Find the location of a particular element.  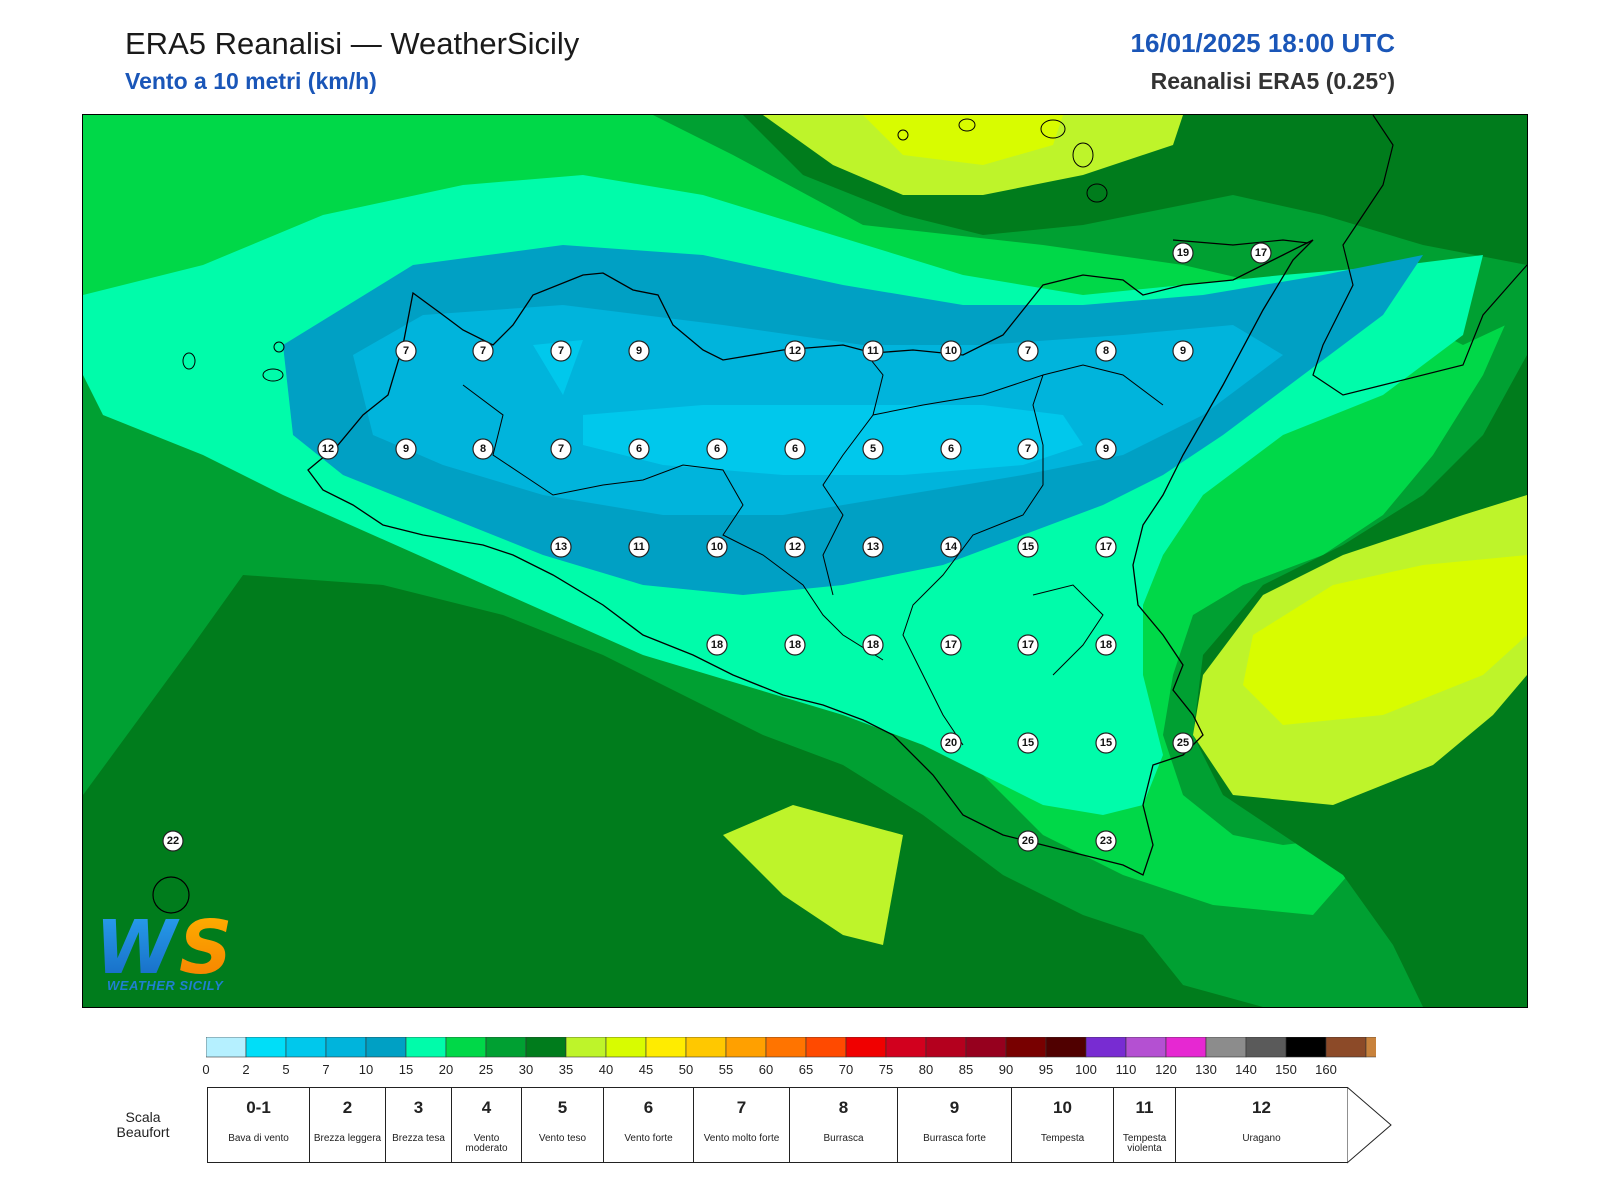

colorbar-tick-label: 130 is located at coordinates (1206, 1069).